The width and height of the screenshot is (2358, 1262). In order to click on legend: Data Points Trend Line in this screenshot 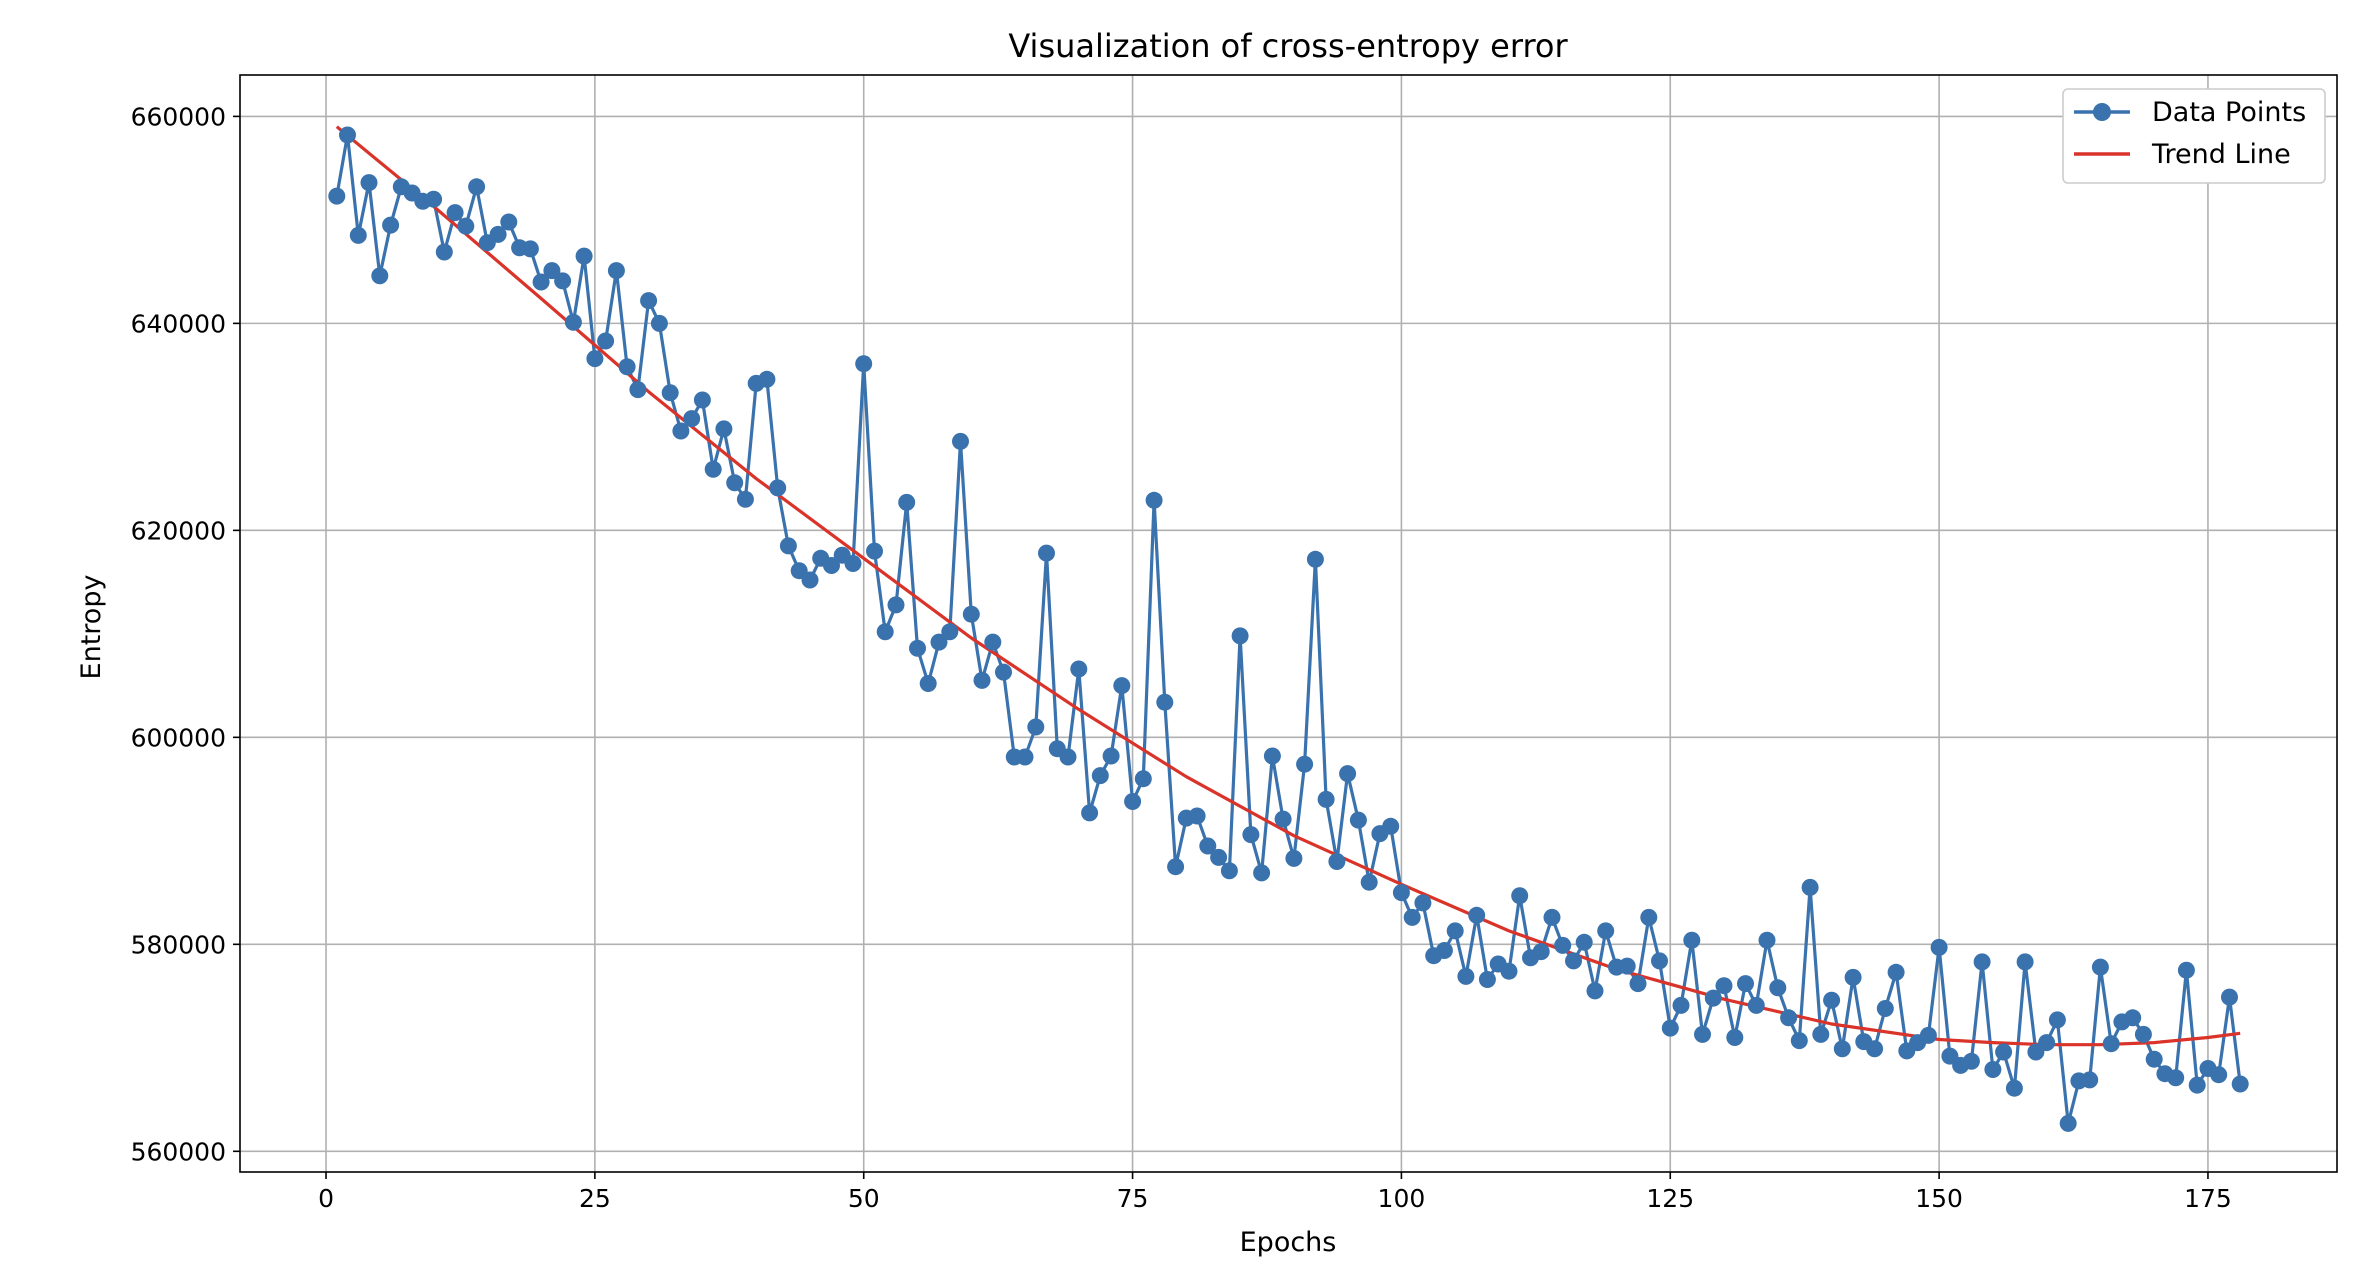, I will do `click(2194, 136)`.